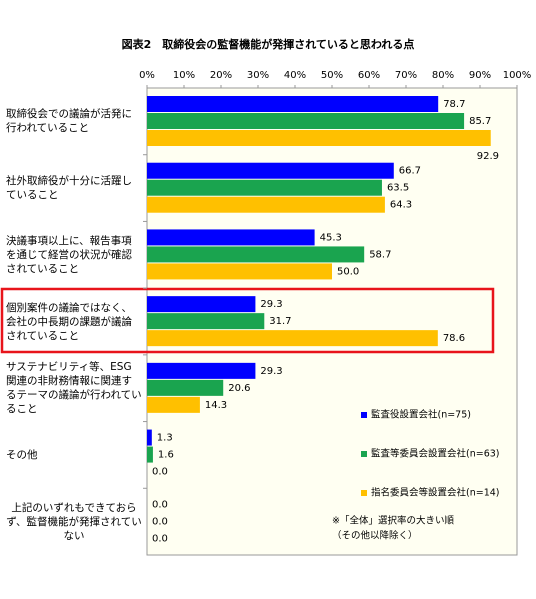 This screenshot has width=536, height=599. Describe the element at coordinates (147, 75) in the screenshot. I see `x-tick-label: 0%` at that location.